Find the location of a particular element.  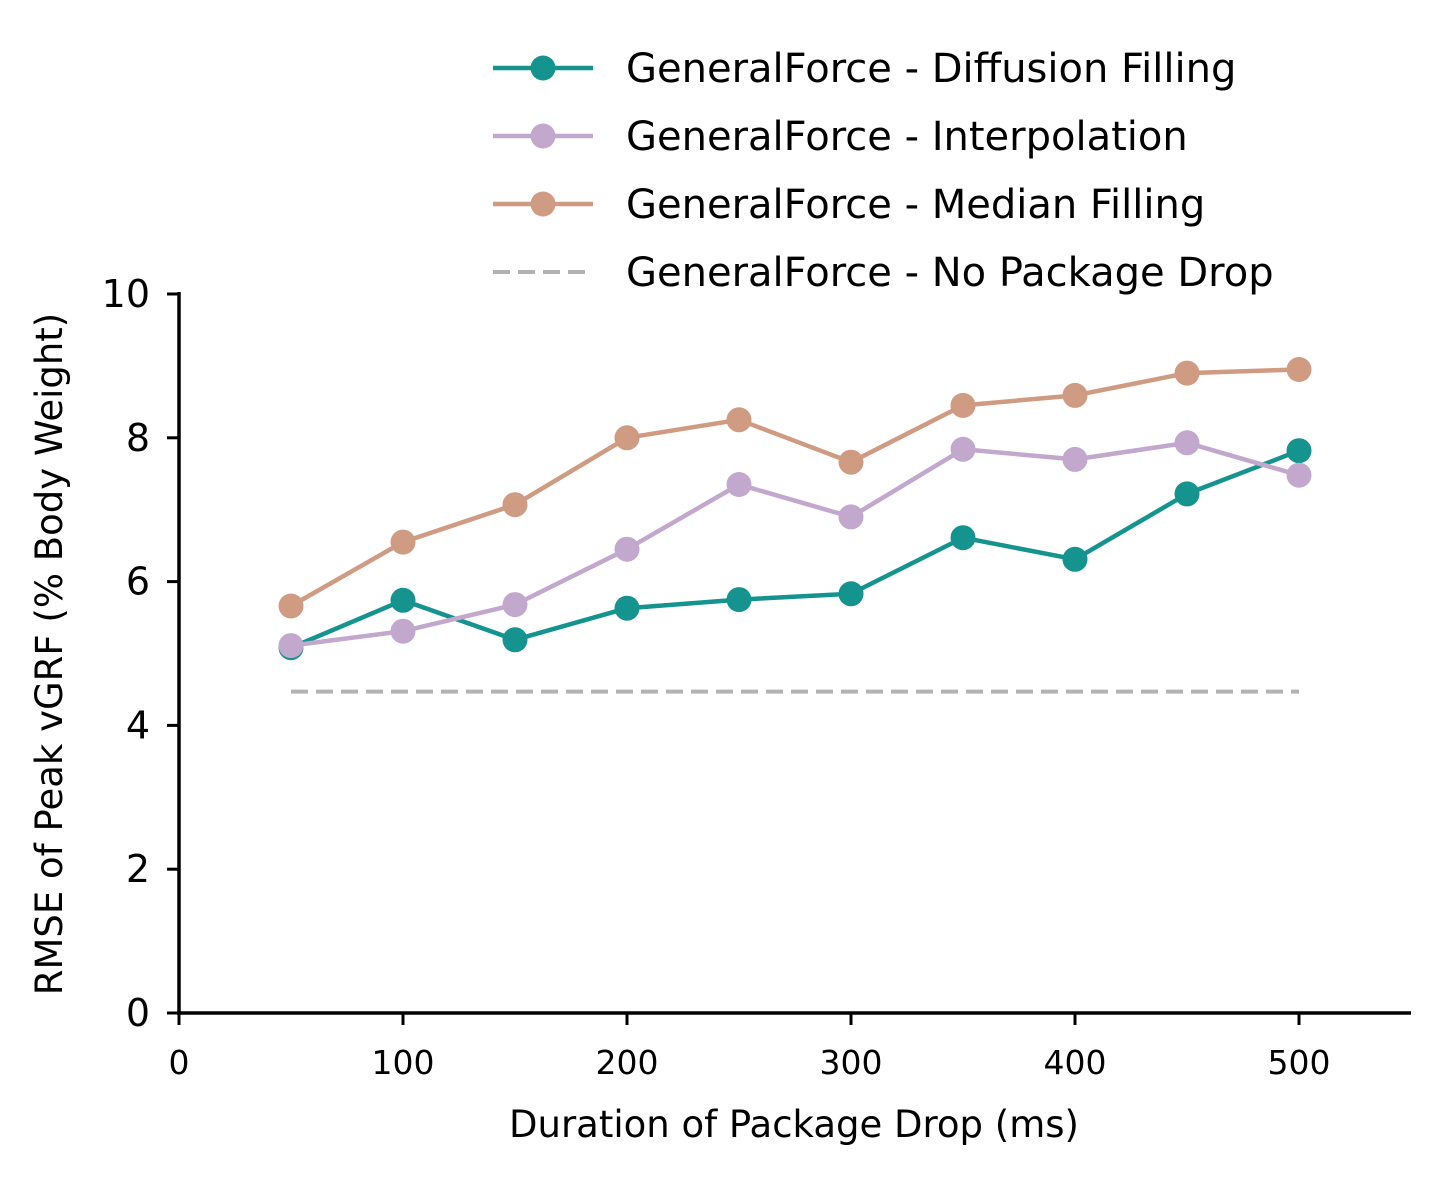

x-tick-label: 400 is located at coordinates (1075, 1062).